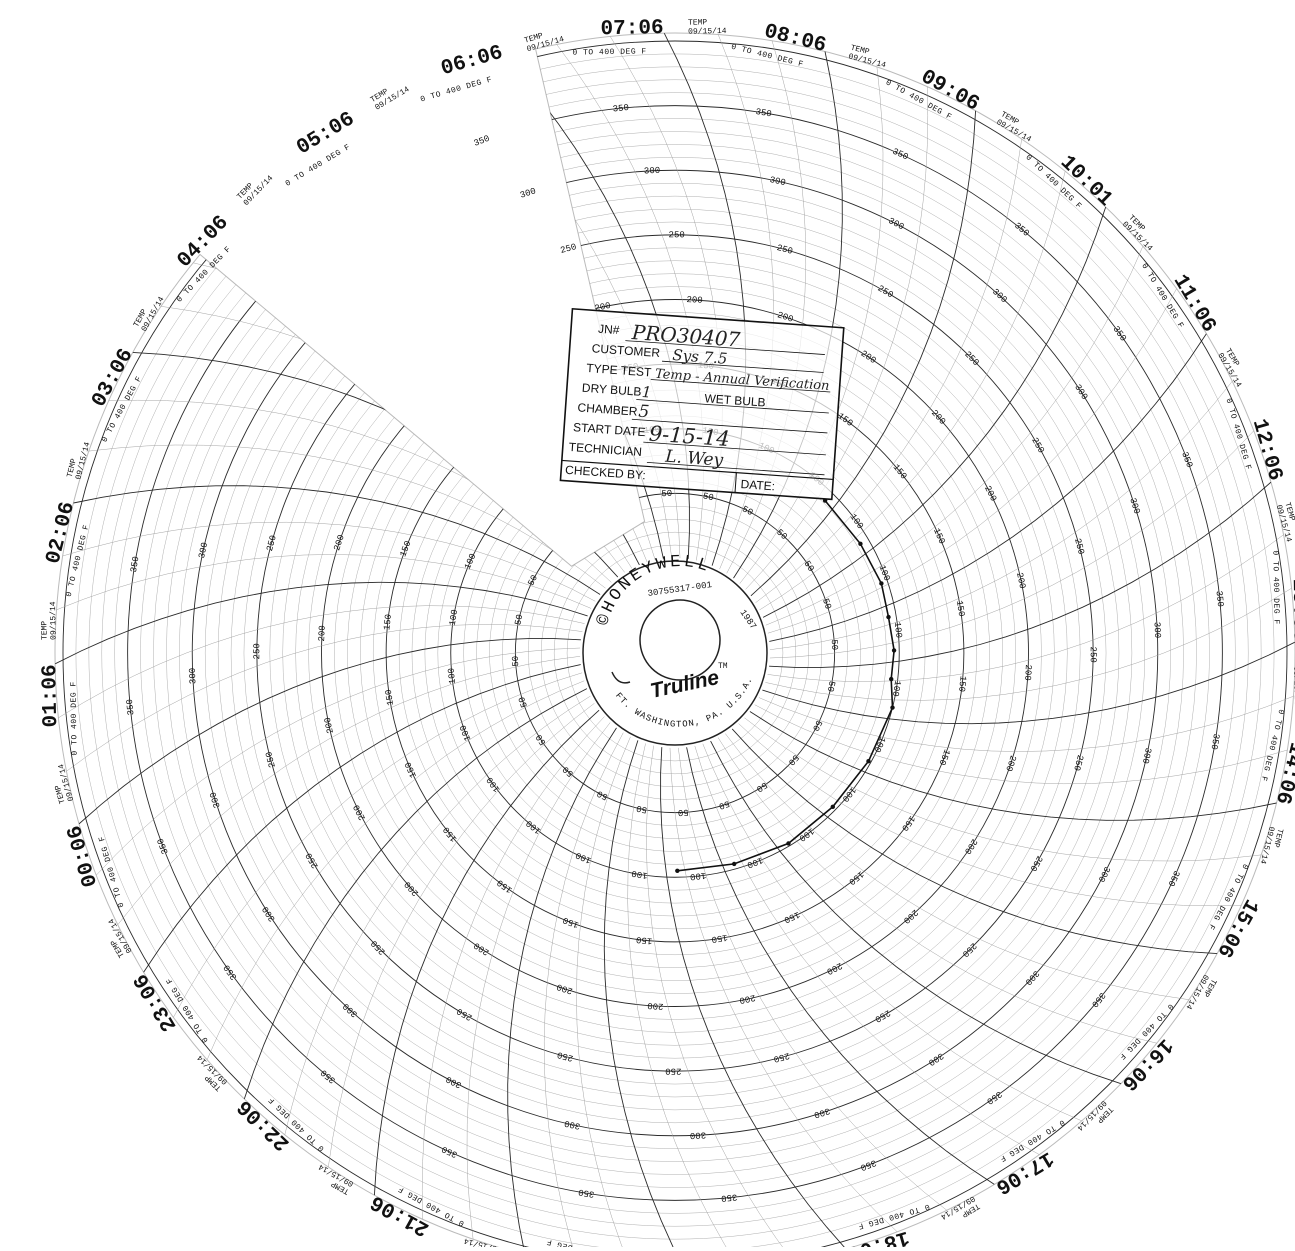 This screenshot has height=1251, width=1295. What do you see at coordinates (689, 437) in the screenshot?
I see `start-date-value: 9-15-14` at bounding box center [689, 437].